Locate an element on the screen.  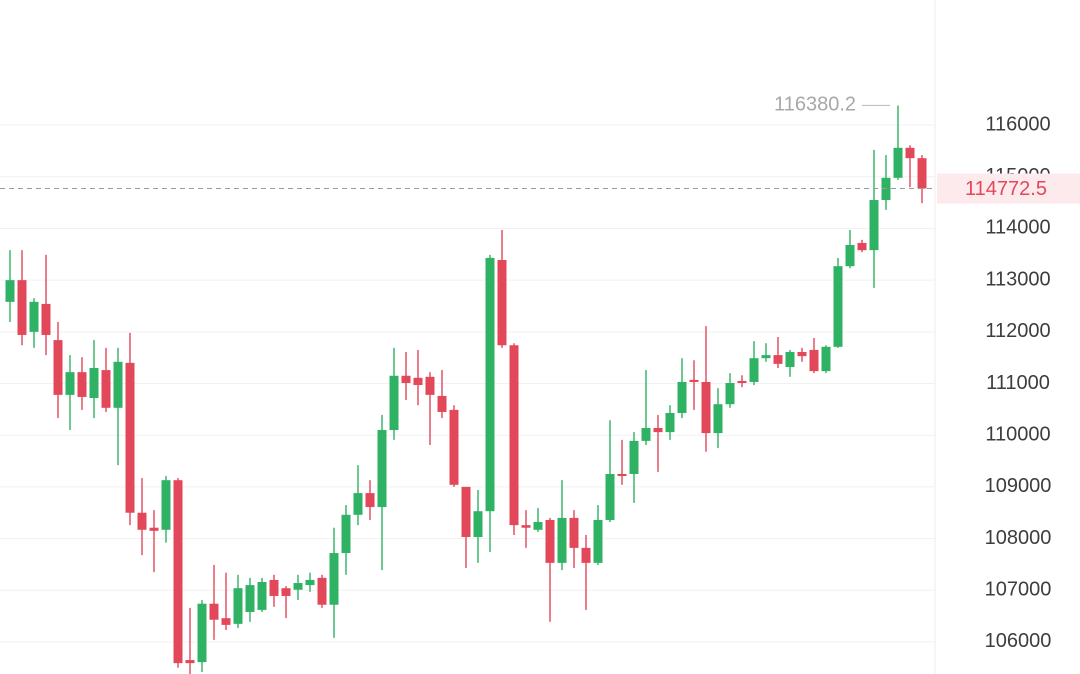
last-price-label: 114772.5 is located at coordinates (1006, 189).